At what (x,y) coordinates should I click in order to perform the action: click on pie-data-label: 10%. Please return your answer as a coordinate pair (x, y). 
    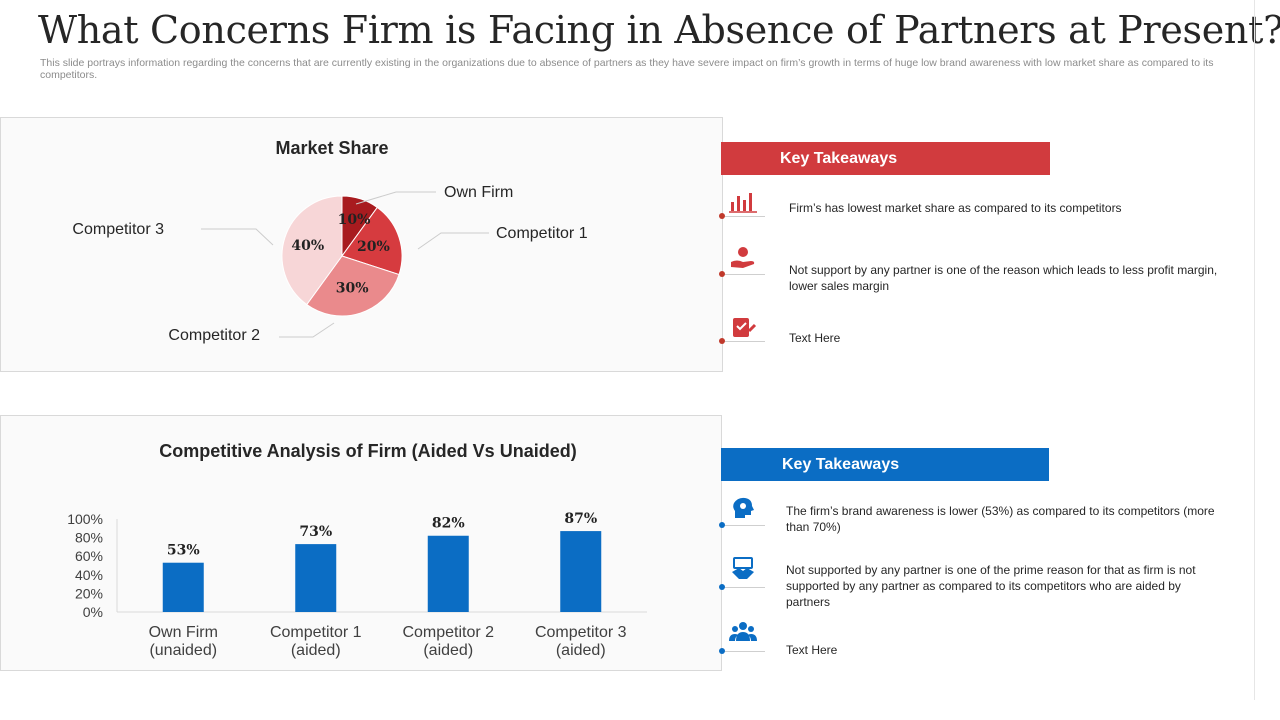
    Looking at the image, I should click on (354, 220).